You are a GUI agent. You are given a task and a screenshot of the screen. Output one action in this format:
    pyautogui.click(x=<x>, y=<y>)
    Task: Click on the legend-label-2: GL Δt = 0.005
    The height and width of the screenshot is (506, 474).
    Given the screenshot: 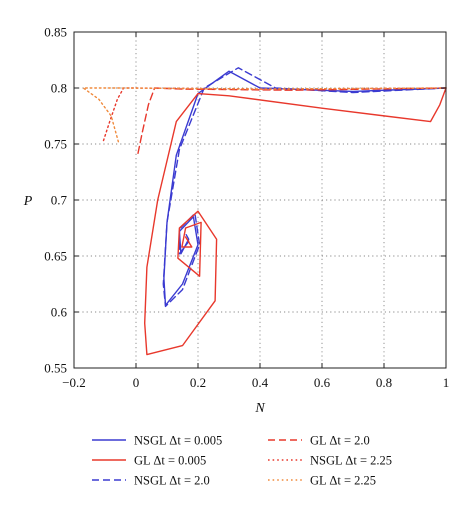 What is the action you would take?
    pyautogui.click(x=170, y=461)
    